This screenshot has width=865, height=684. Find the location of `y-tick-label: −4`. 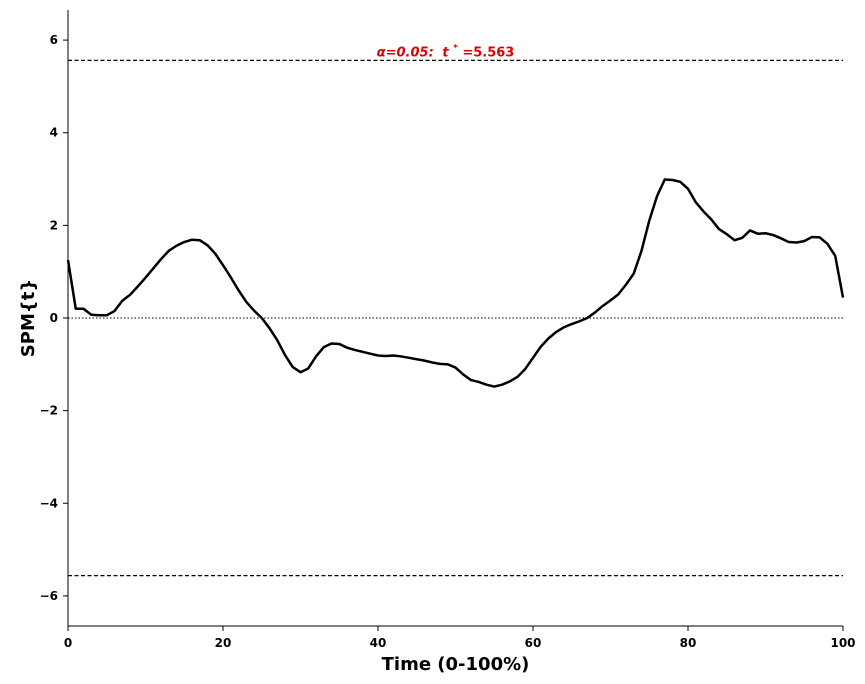

y-tick-label: −4 is located at coordinates (49, 503).